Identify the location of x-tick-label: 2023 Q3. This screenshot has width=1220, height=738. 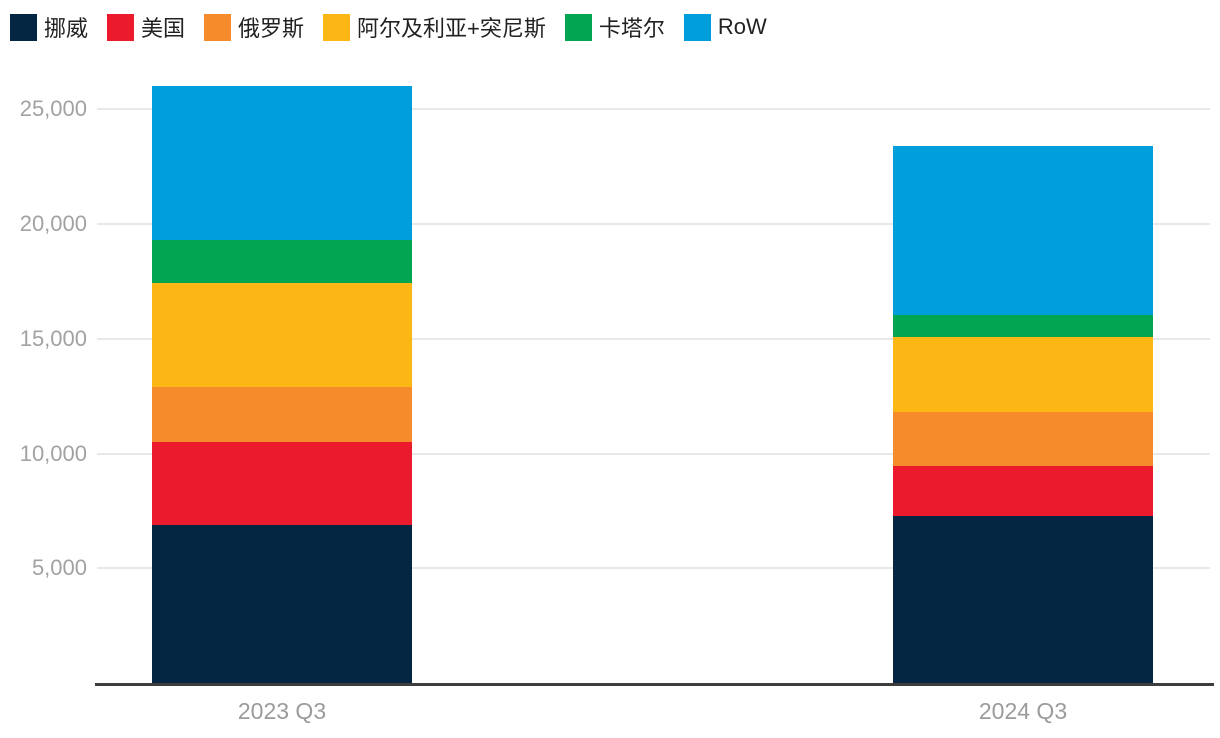
(282, 711).